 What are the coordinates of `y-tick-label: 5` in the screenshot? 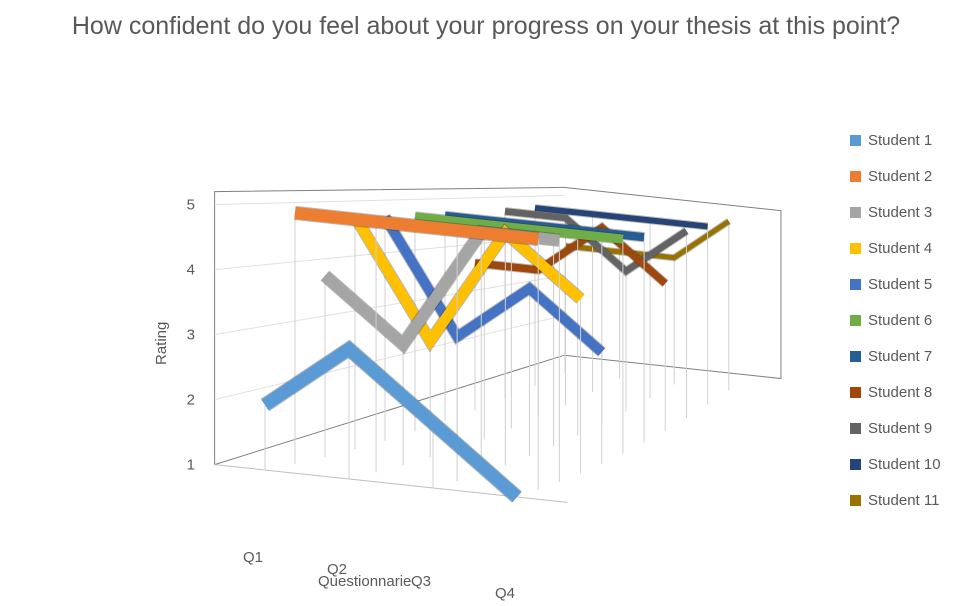 It's located at (191, 205).